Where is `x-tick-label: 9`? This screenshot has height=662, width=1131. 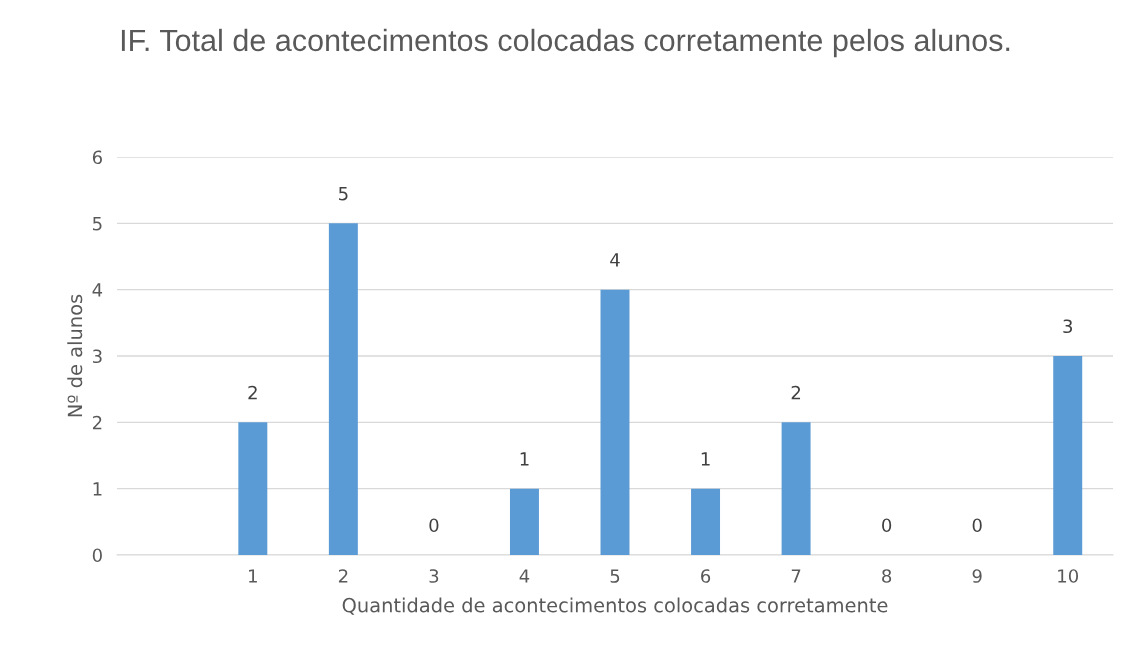
x-tick-label: 9 is located at coordinates (977, 576).